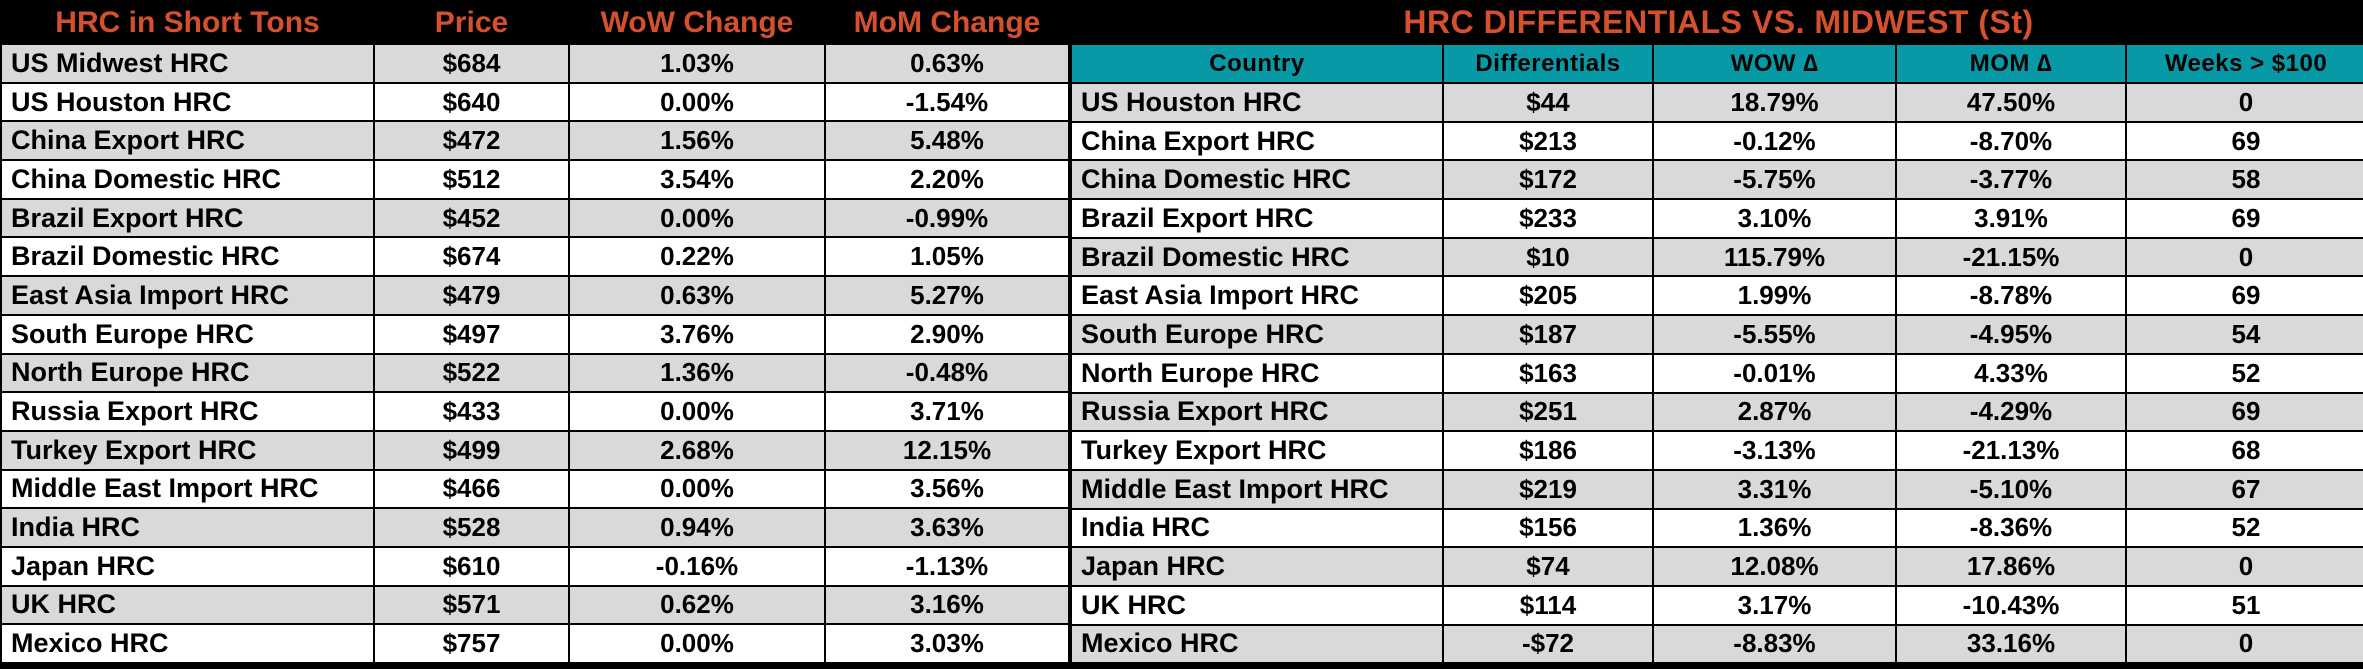 This screenshot has height=669, width=2363. Describe the element at coordinates (2243, 605) in the screenshot. I see `weeks-over-100-cell: 51` at that location.